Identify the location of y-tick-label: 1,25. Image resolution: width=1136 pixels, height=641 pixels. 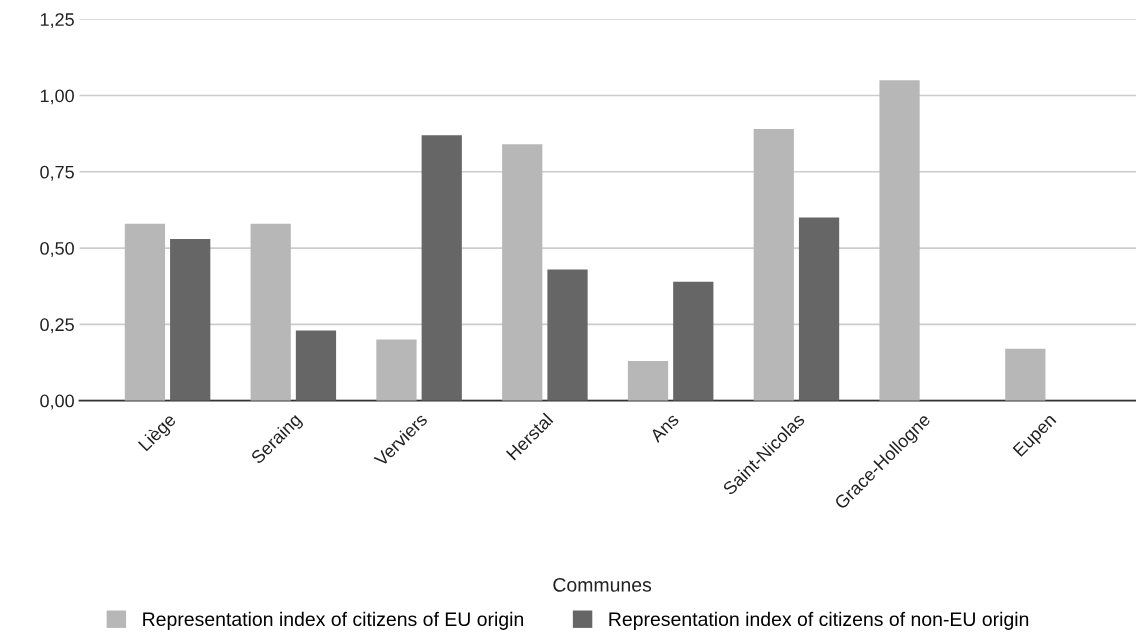
(57, 21).